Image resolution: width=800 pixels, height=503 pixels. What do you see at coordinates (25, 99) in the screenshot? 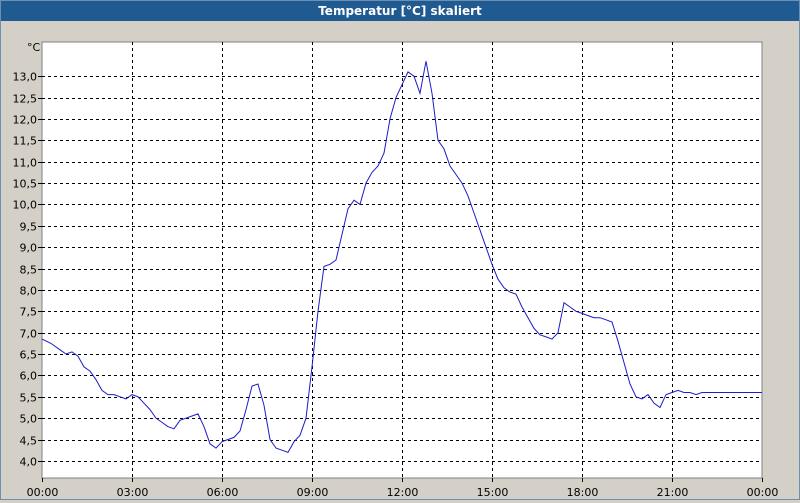
I see `y-tick-label: 12,5` at bounding box center [25, 99].